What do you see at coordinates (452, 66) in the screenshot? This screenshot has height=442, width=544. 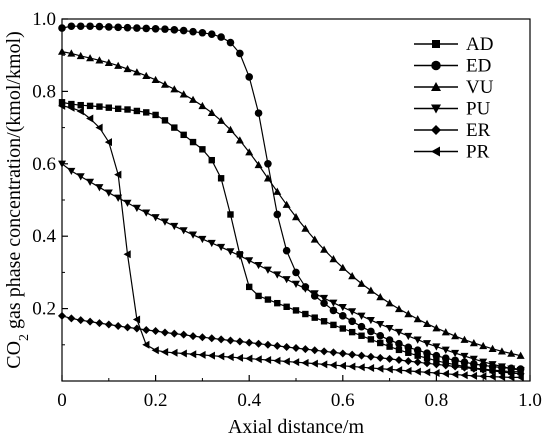 I see `legend-item-ed: ED` at bounding box center [452, 66].